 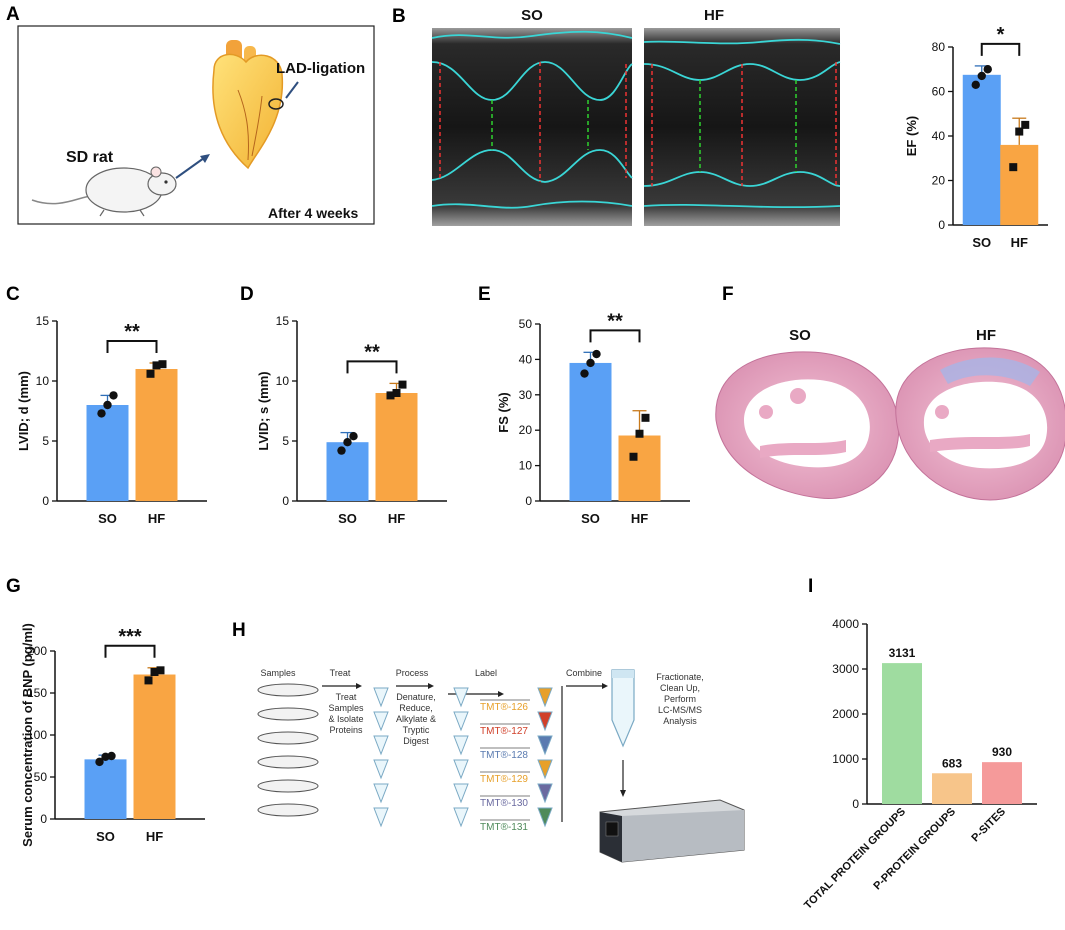 What do you see at coordinates (196, 125) in the screenshot?
I see `panel-a-illustration: SD rat LAD-ligation After 4 weeks` at bounding box center [196, 125].